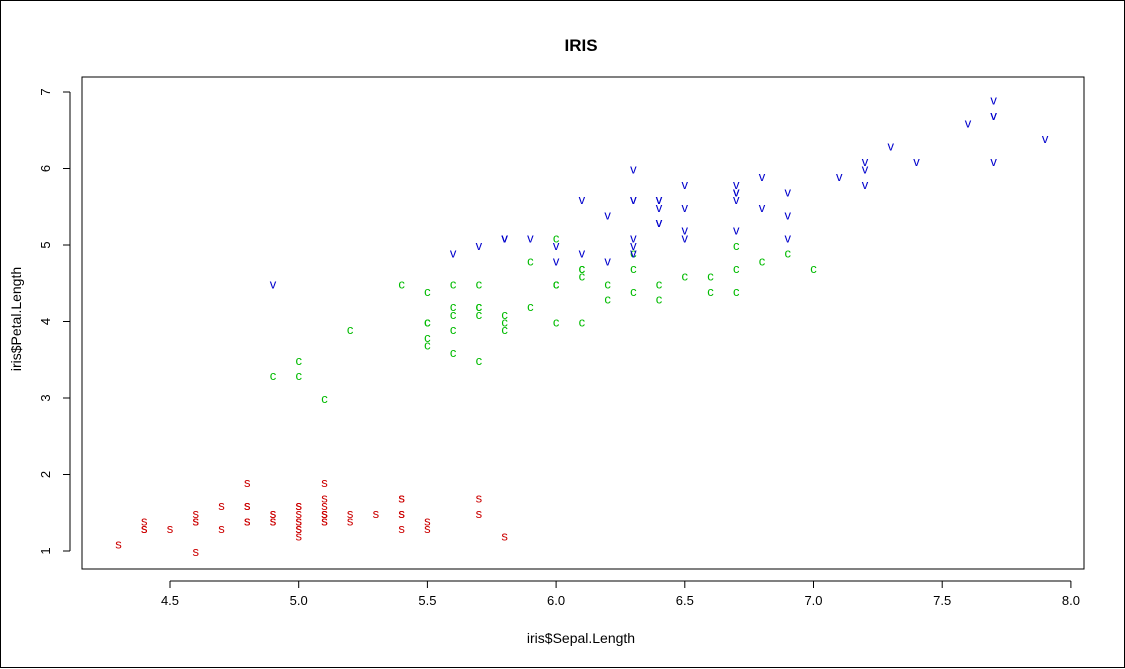 This screenshot has height=669, width=1125. What do you see at coordinates (942, 600) in the screenshot?
I see `x-tick-label: 7.5` at bounding box center [942, 600].